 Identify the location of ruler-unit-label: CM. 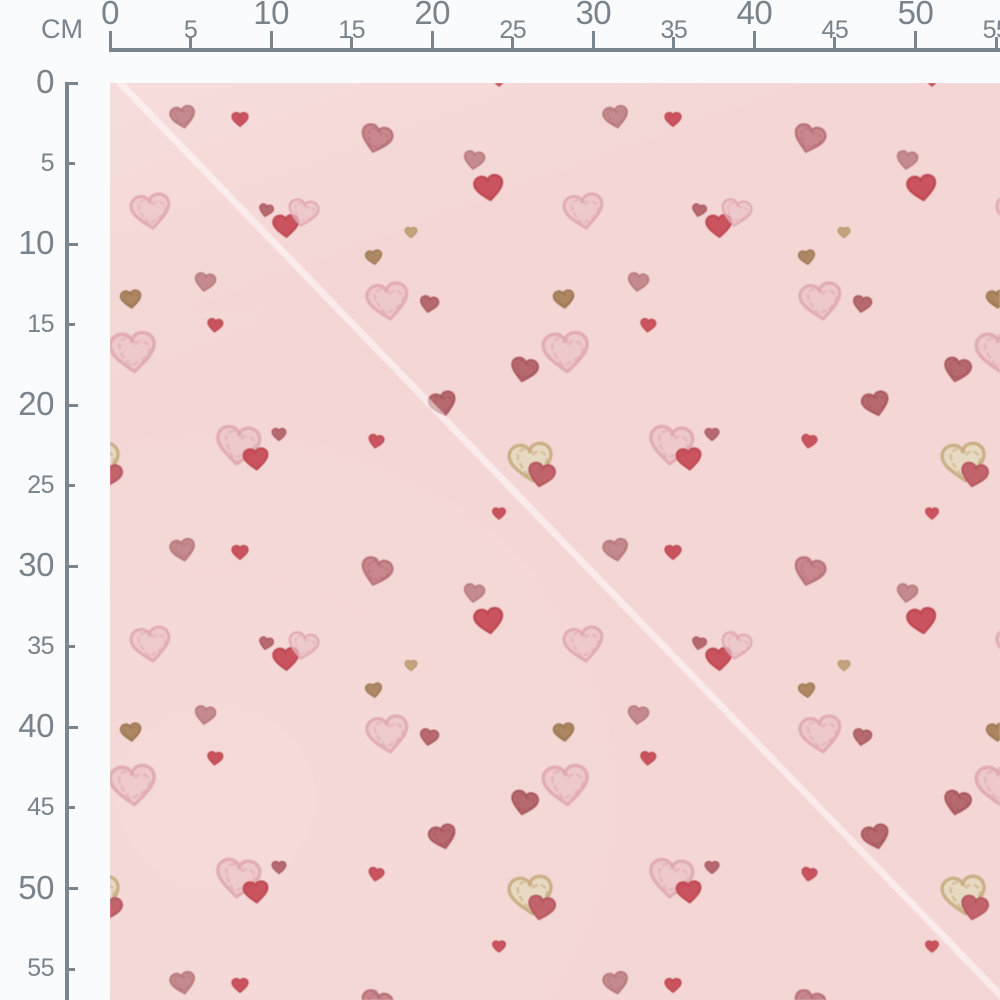
(62, 29).